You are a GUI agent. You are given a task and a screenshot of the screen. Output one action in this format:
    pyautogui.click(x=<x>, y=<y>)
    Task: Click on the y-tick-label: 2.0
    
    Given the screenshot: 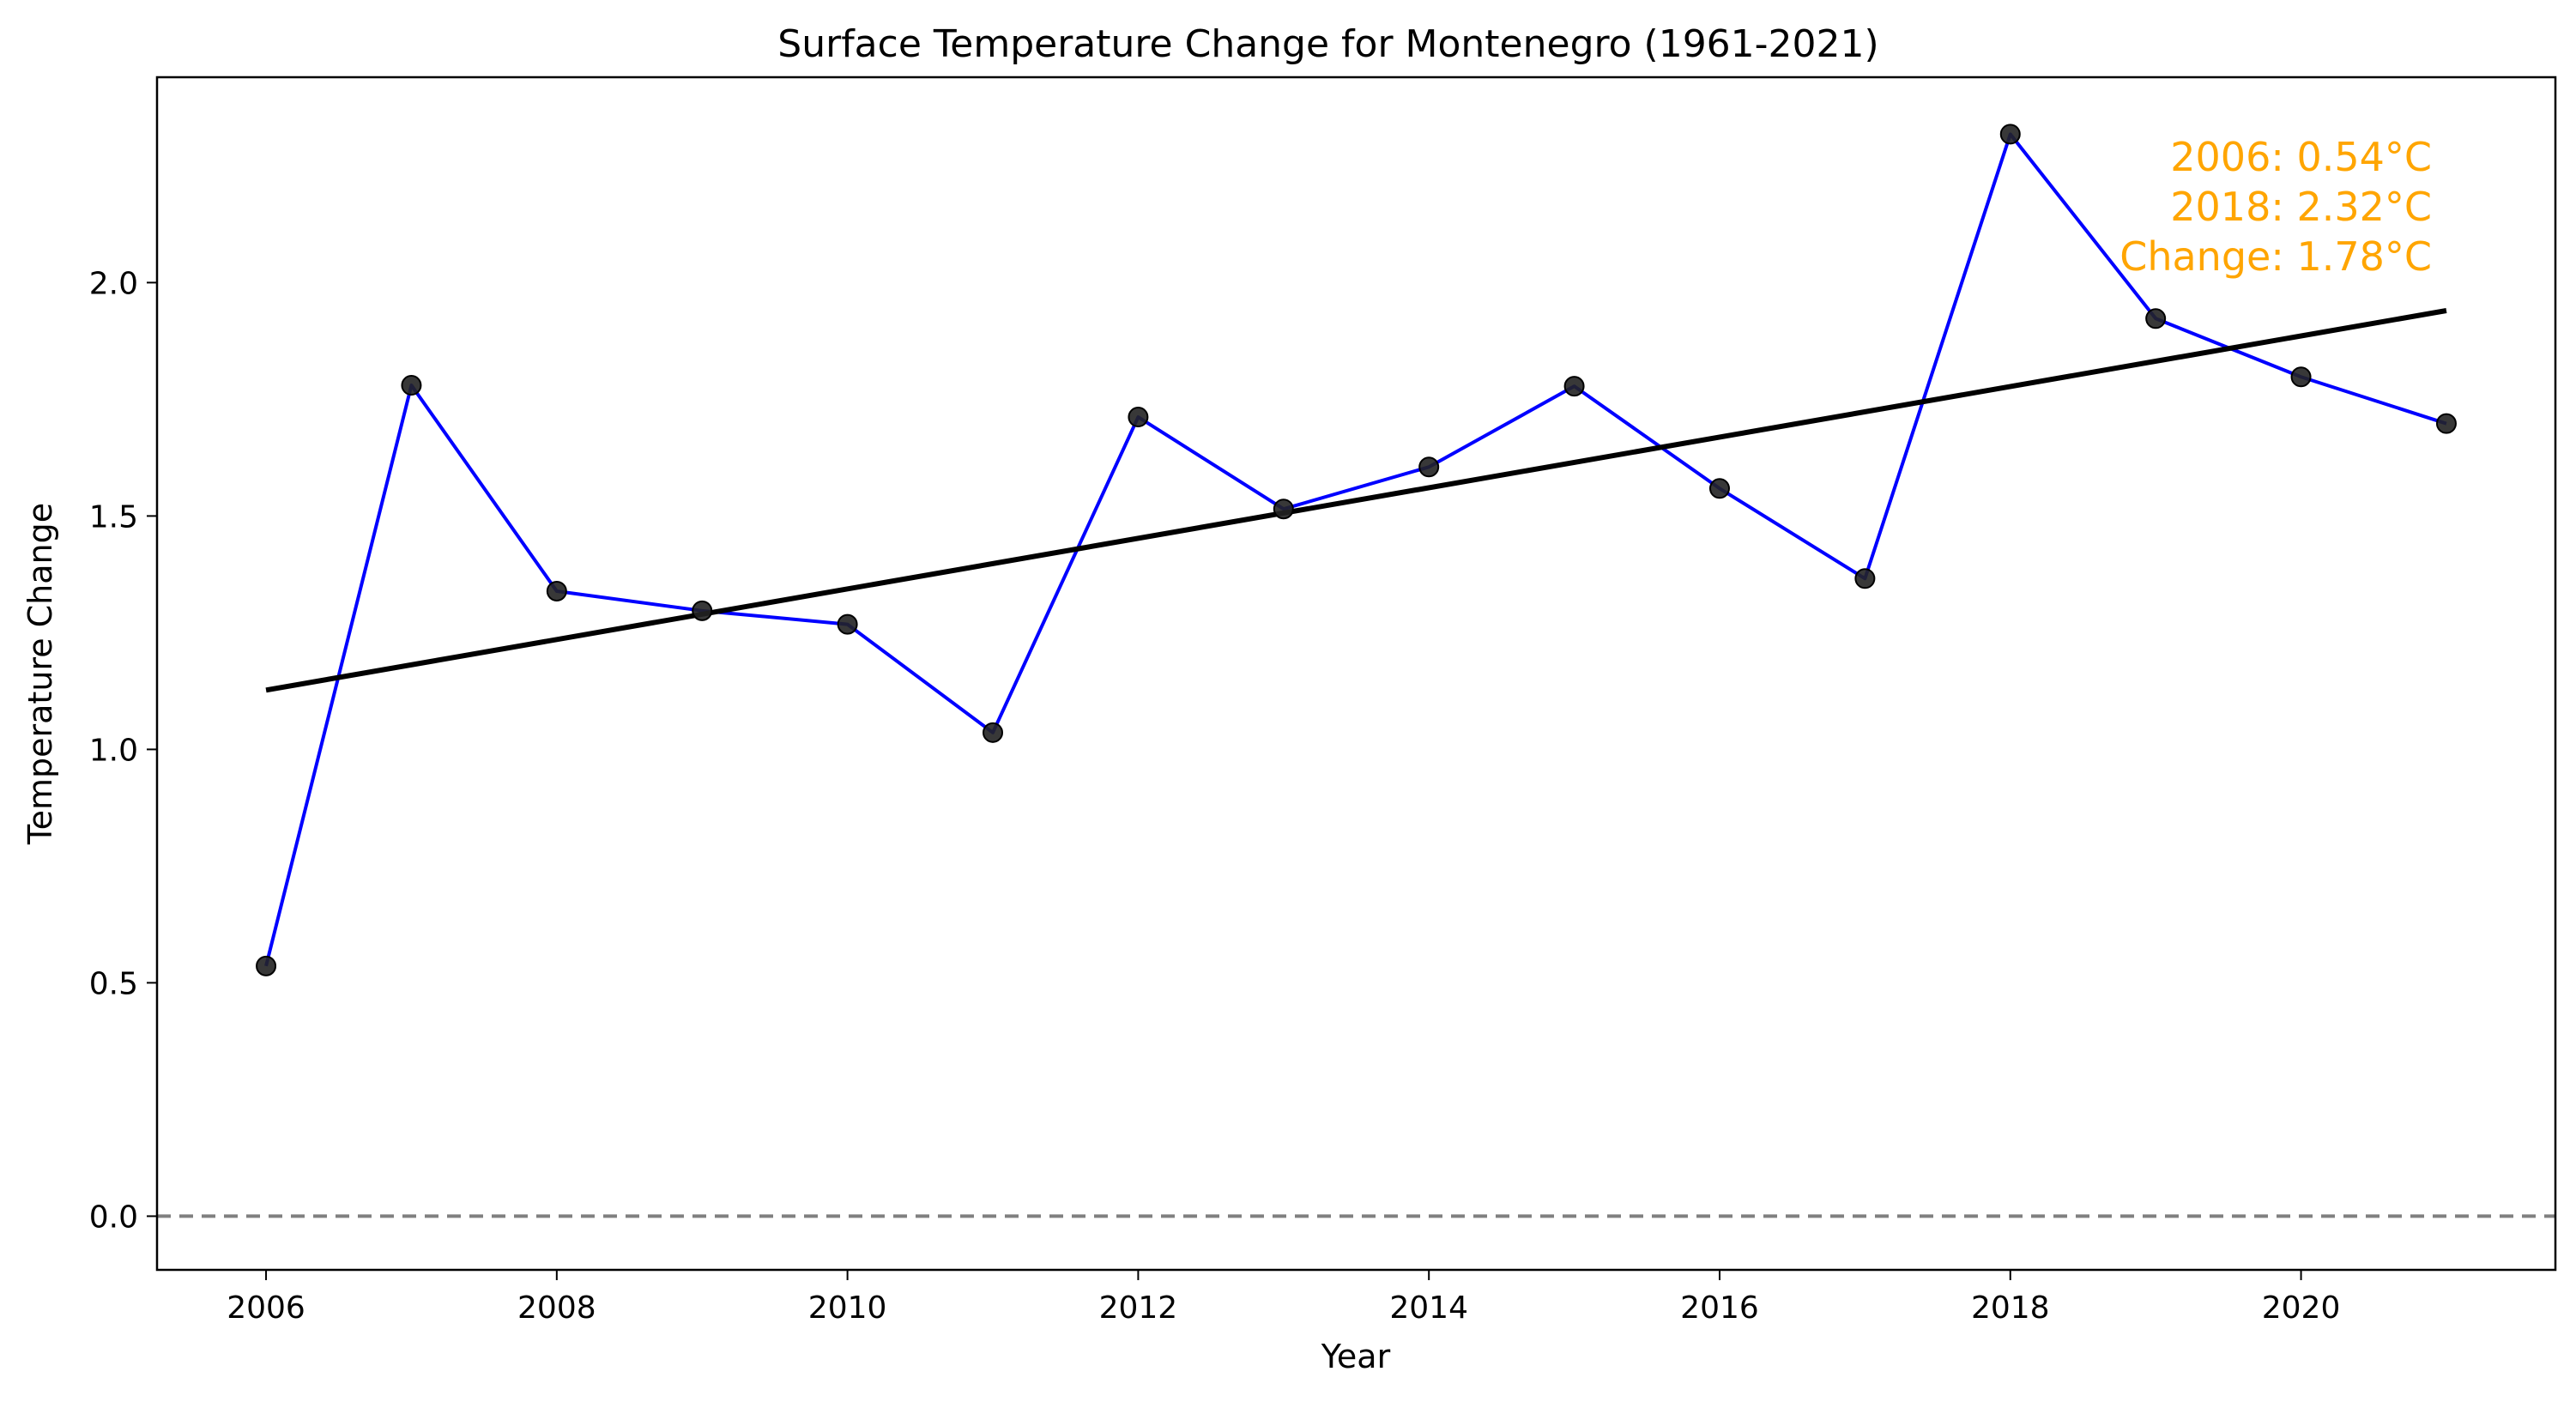 What is the action you would take?
    pyautogui.click(x=113, y=283)
    